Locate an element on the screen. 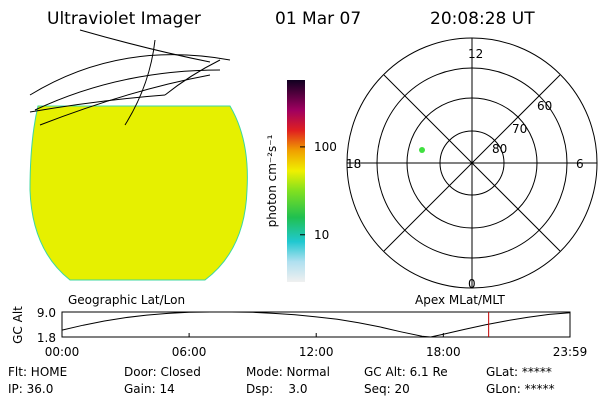 The image size is (600, 400). x-tick-label: 00:00 is located at coordinates (62, 352).